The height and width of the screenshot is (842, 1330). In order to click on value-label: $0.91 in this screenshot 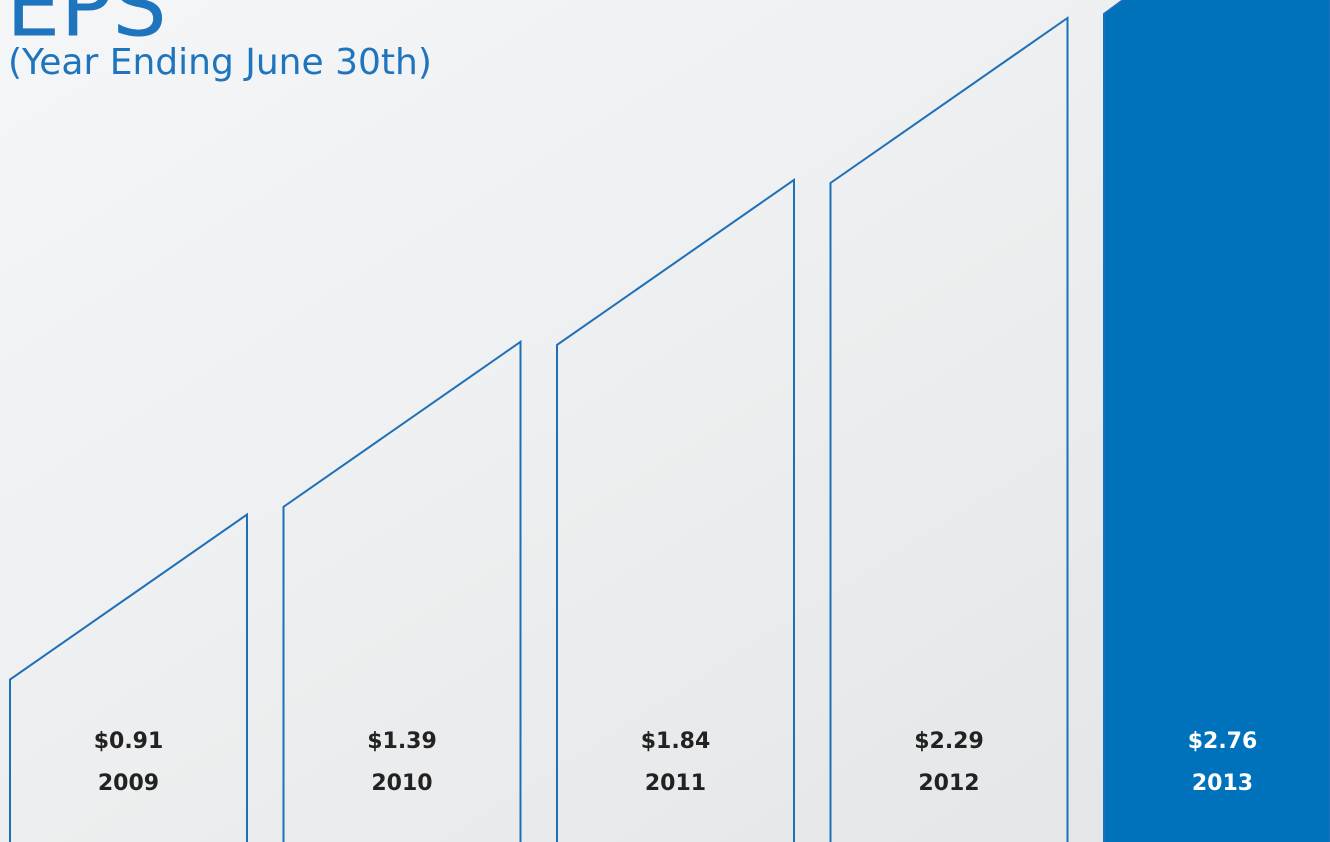, I will do `click(129, 741)`.